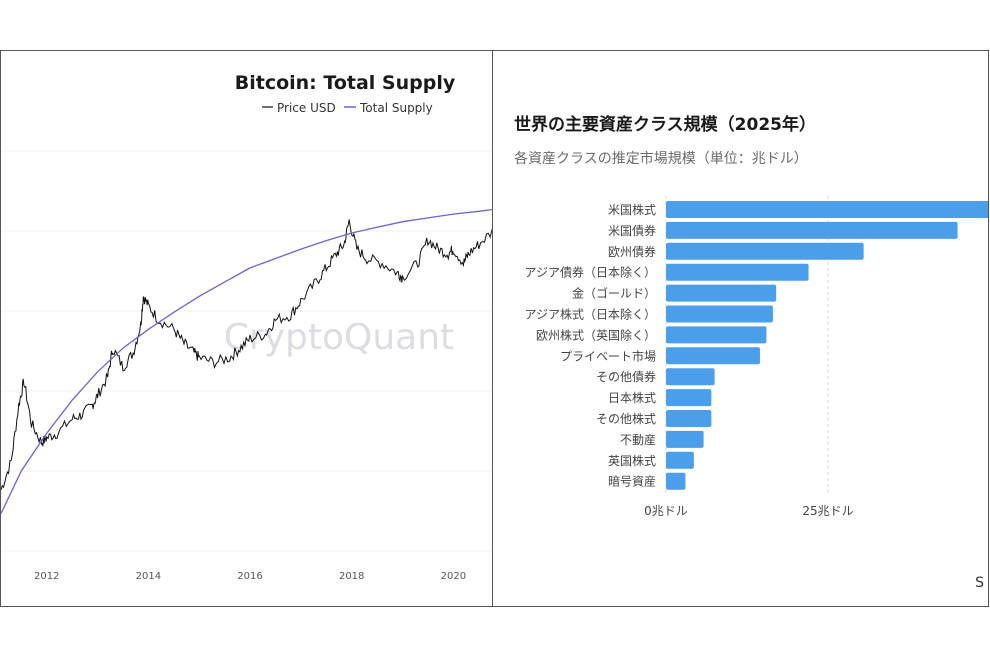  What do you see at coordinates (590, 314) in the screenshot?
I see `category-label: アジア株式（日本除く）` at bounding box center [590, 314].